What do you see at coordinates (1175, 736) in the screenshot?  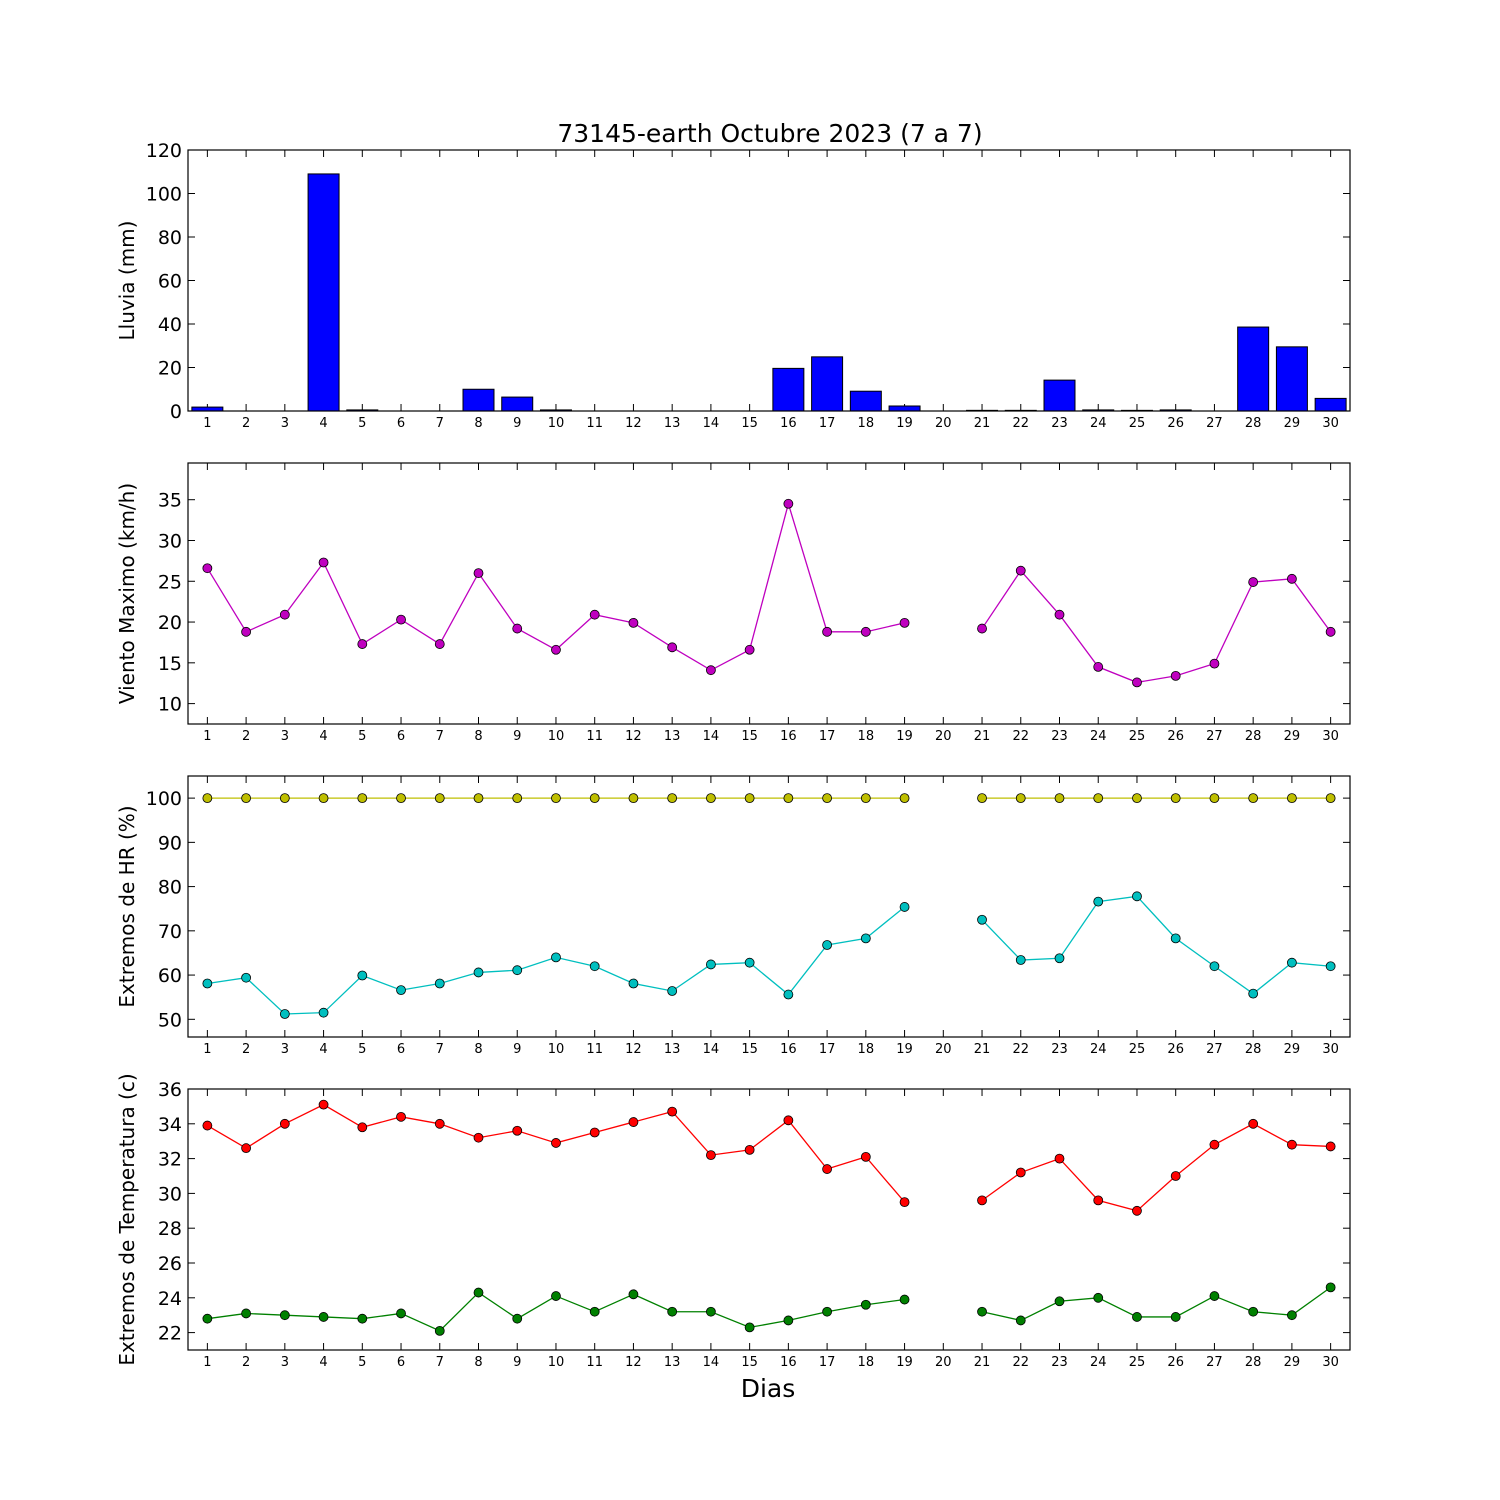 I see `x-tick-label: 26` at bounding box center [1175, 736].